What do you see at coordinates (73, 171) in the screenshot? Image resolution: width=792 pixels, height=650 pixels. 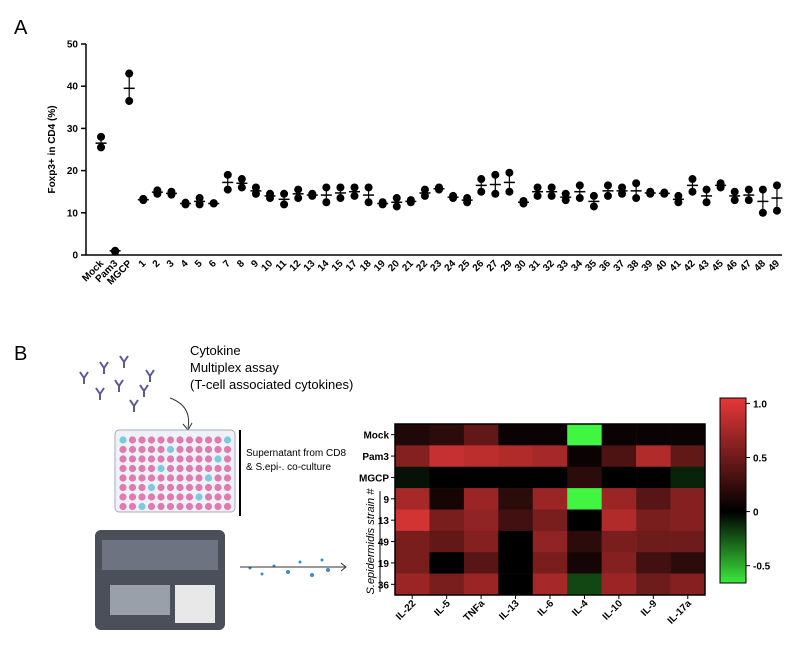 I see `y-tick-label: 20` at bounding box center [73, 171].